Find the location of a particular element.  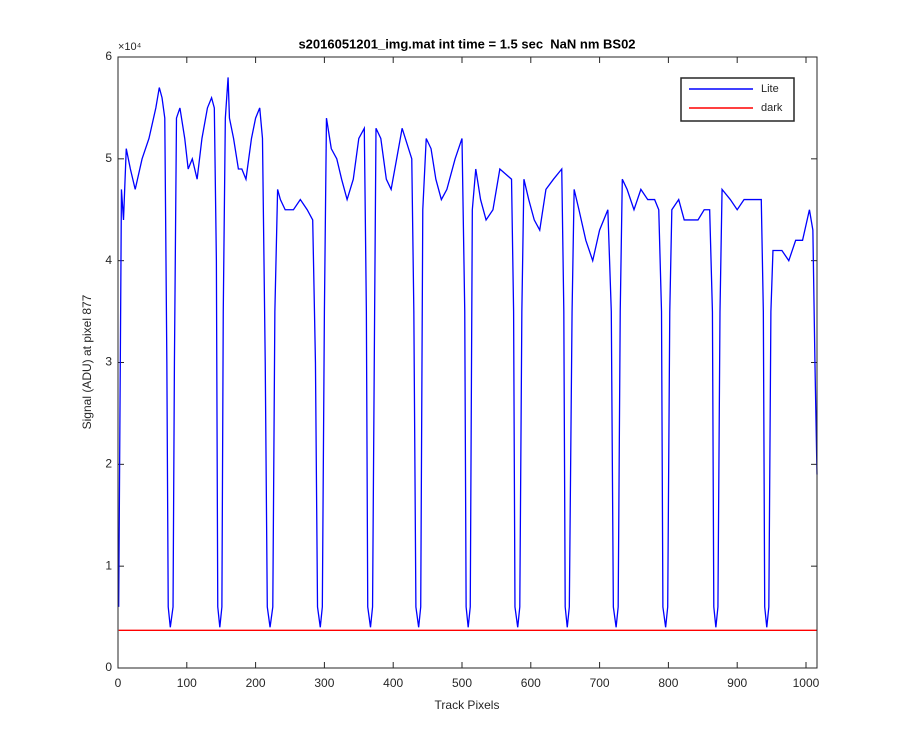

legend-label: Lite is located at coordinates (770, 89).